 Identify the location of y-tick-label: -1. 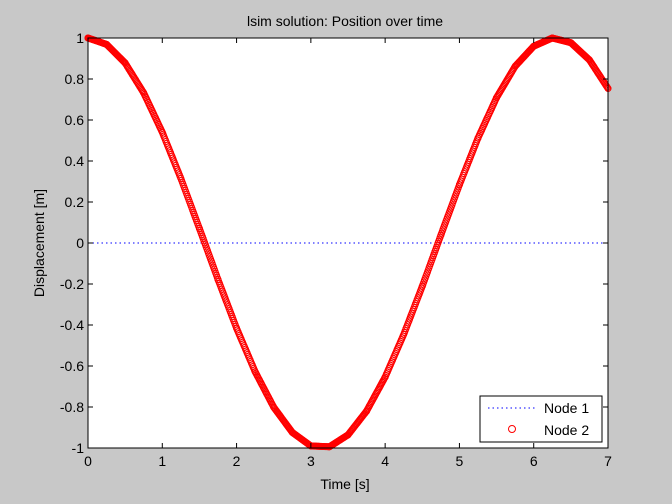
(78, 448).